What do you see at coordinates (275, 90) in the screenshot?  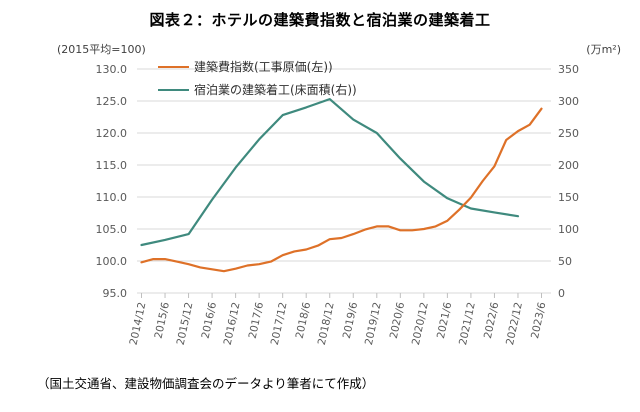 I see `legend-label-lodging-floor-area: 宿泊業の建築着工(床面積(右))` at bounding box center [275, 90].